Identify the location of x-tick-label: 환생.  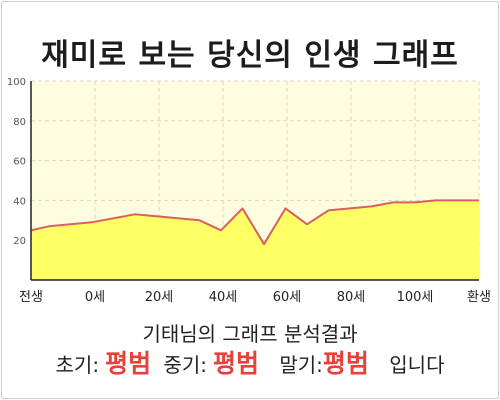
(479, 297).